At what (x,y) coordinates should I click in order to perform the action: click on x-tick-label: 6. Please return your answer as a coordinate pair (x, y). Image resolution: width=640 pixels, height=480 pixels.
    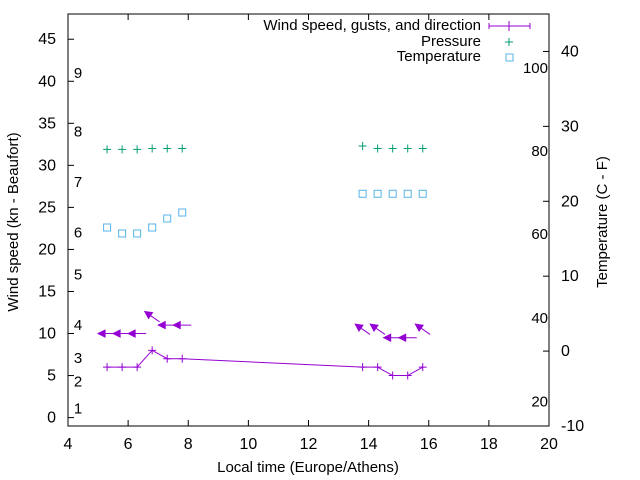
    Looking at the image, I should click on (128, 444).